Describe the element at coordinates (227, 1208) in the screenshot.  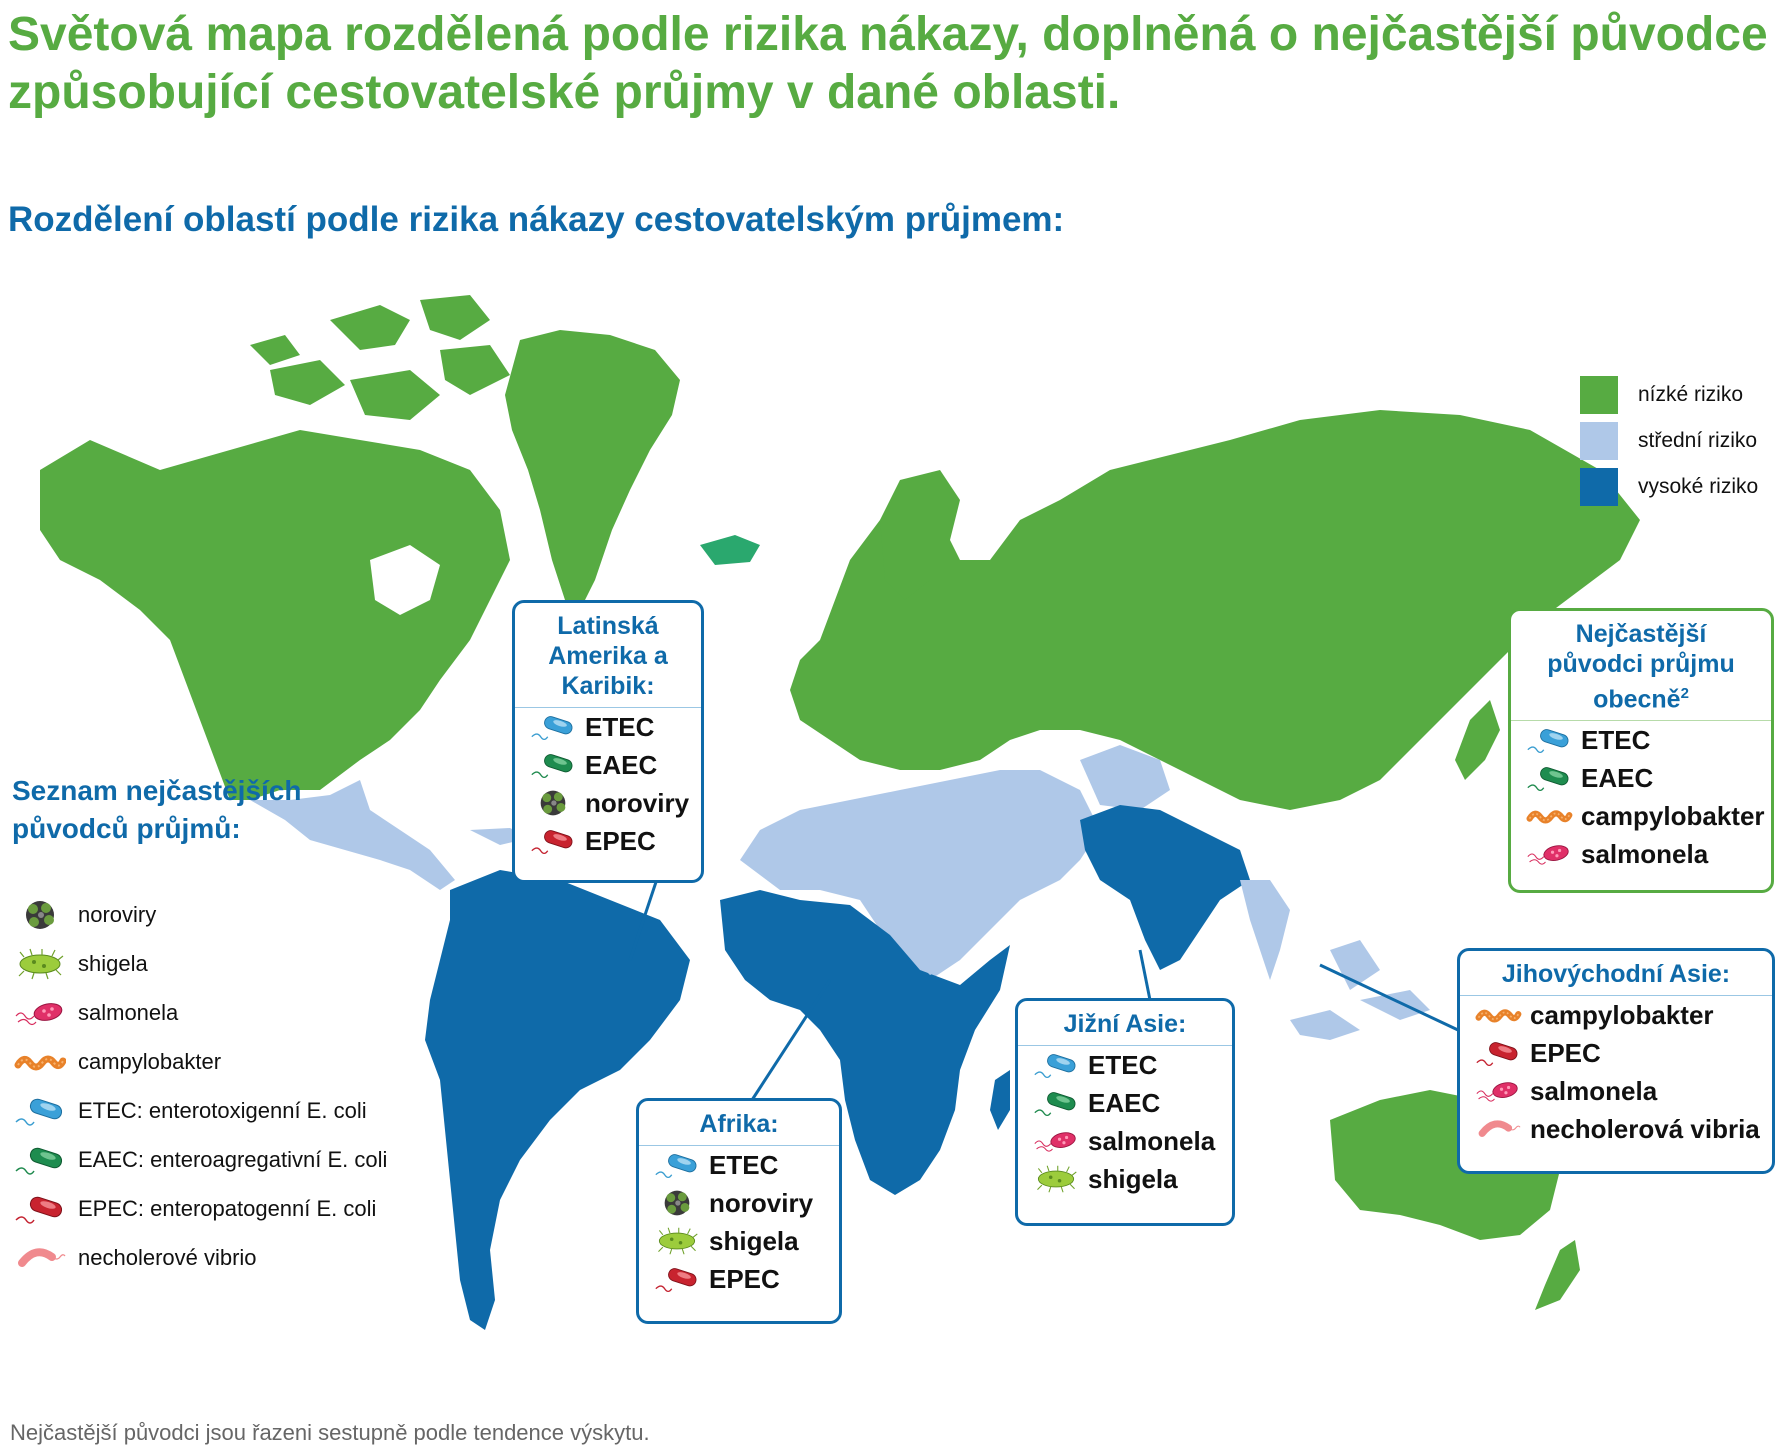
I see `legend-label: EPEC: enteropatogenní E. coli` at that location.